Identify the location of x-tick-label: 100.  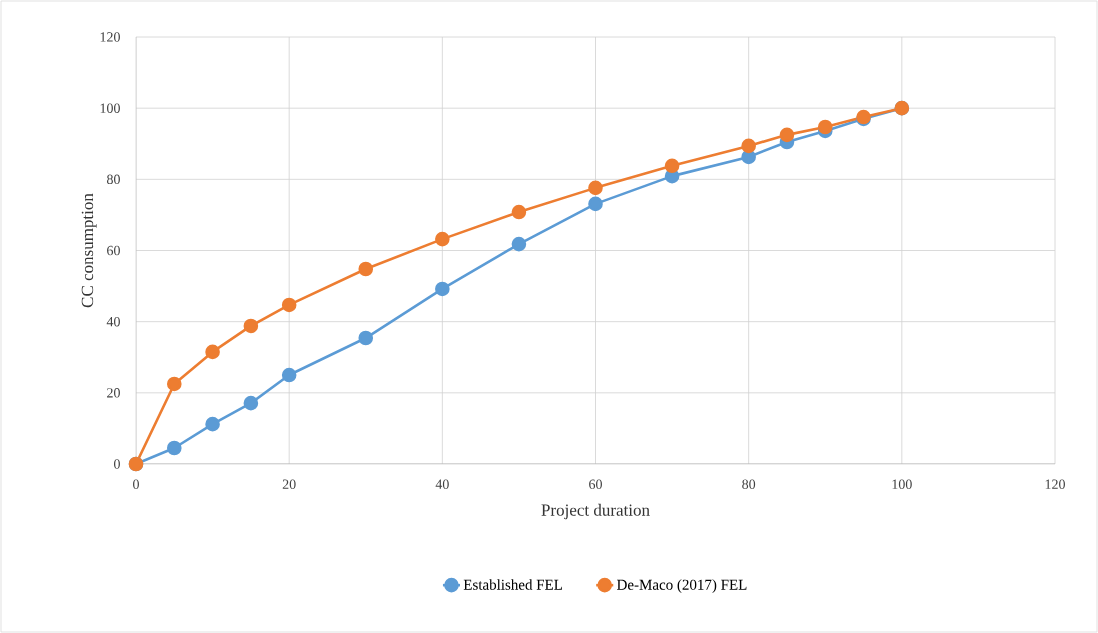
(902, 484).